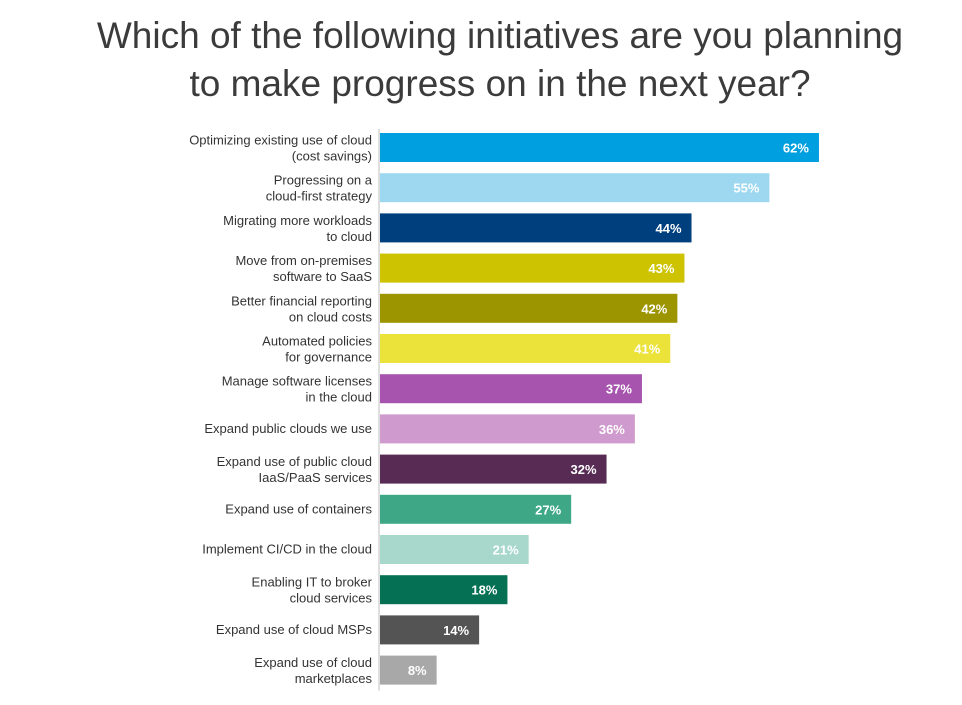 The width and height of the screenshot is (962, 705). I want to click on category-label-2: Progressing on a cloud-first strategy, so click(319, 188).